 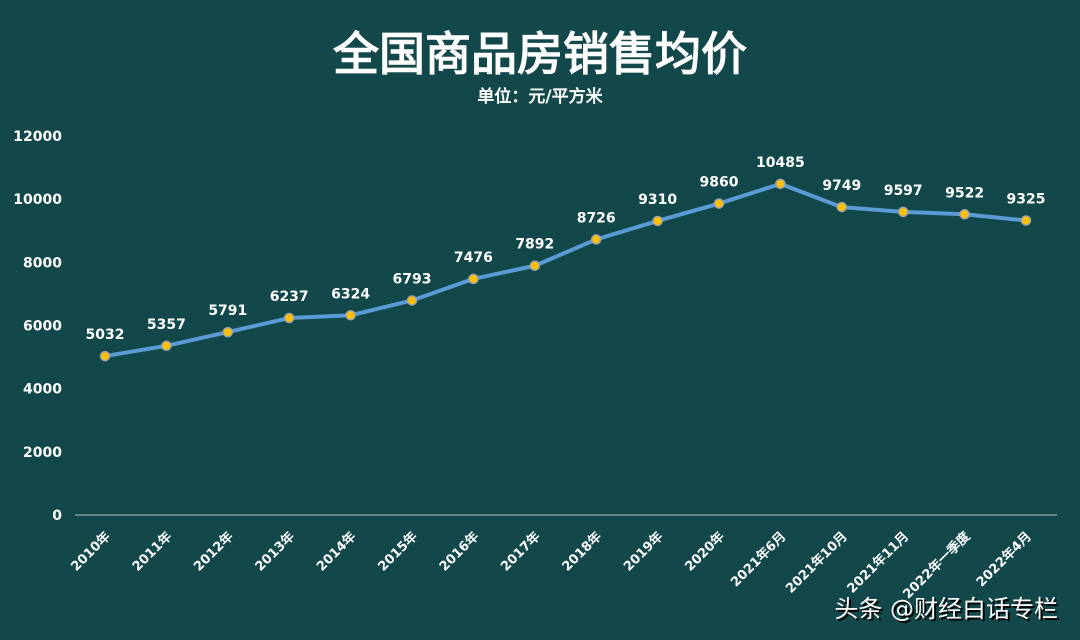 What do you see at coordinates (91, 552) in the screenshot?
I see `x-tick-label: 2010年` at bounding box center [91, 552].